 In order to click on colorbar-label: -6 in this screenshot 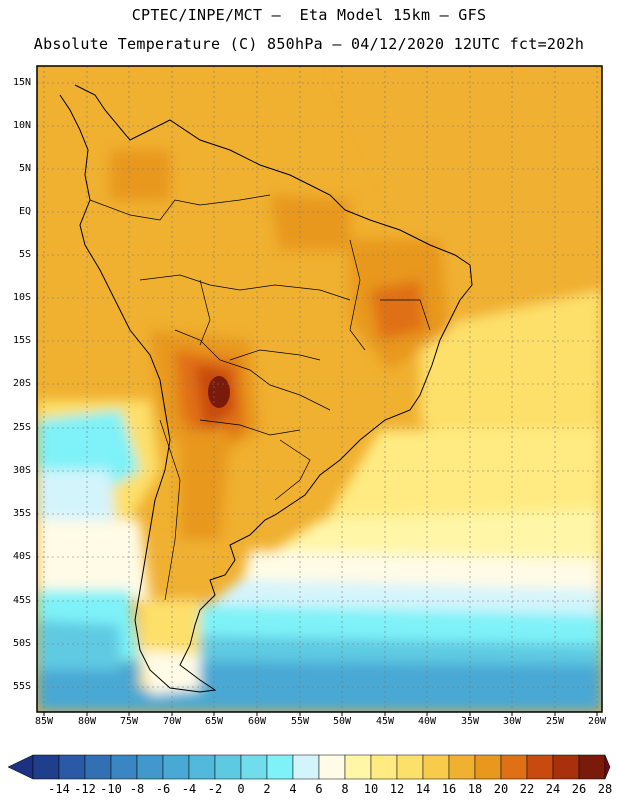, I will do `click(163, 789)`.